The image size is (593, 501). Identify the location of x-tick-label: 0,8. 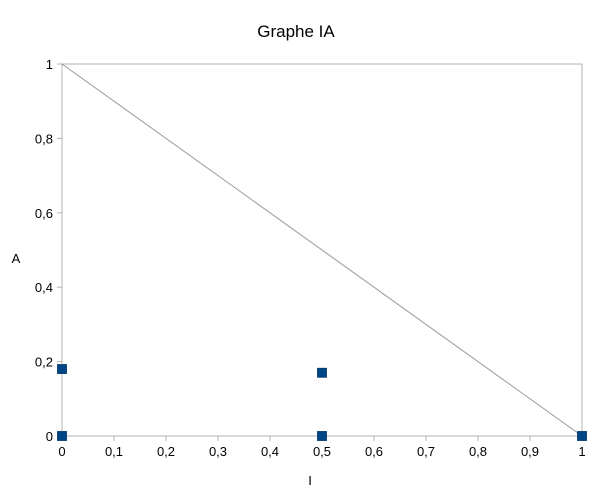
(478, 451).